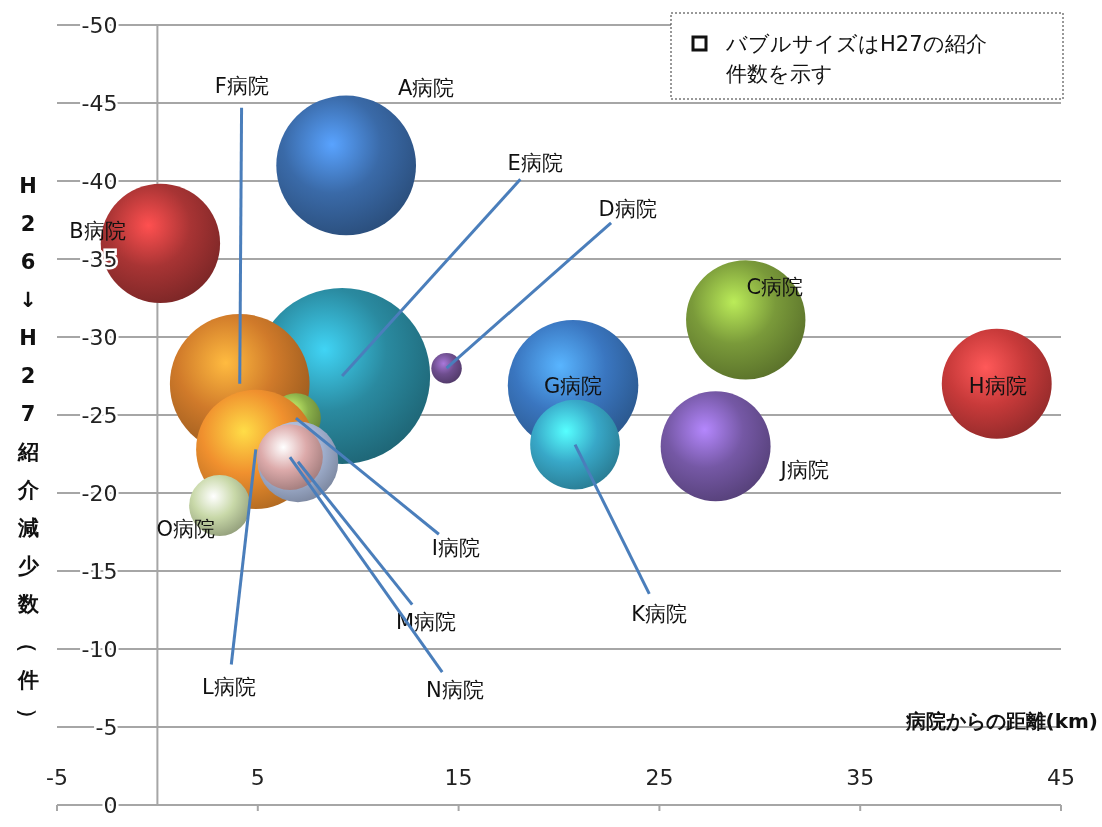 The height and width of the screenshot is (827, 1102). I want to click on y-tick-label: -15, so click(99, 571).